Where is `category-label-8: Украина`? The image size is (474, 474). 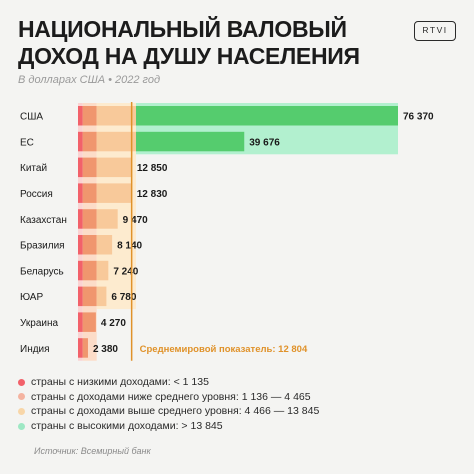 category-label-8: Украина is located at coordinates (39, 323).